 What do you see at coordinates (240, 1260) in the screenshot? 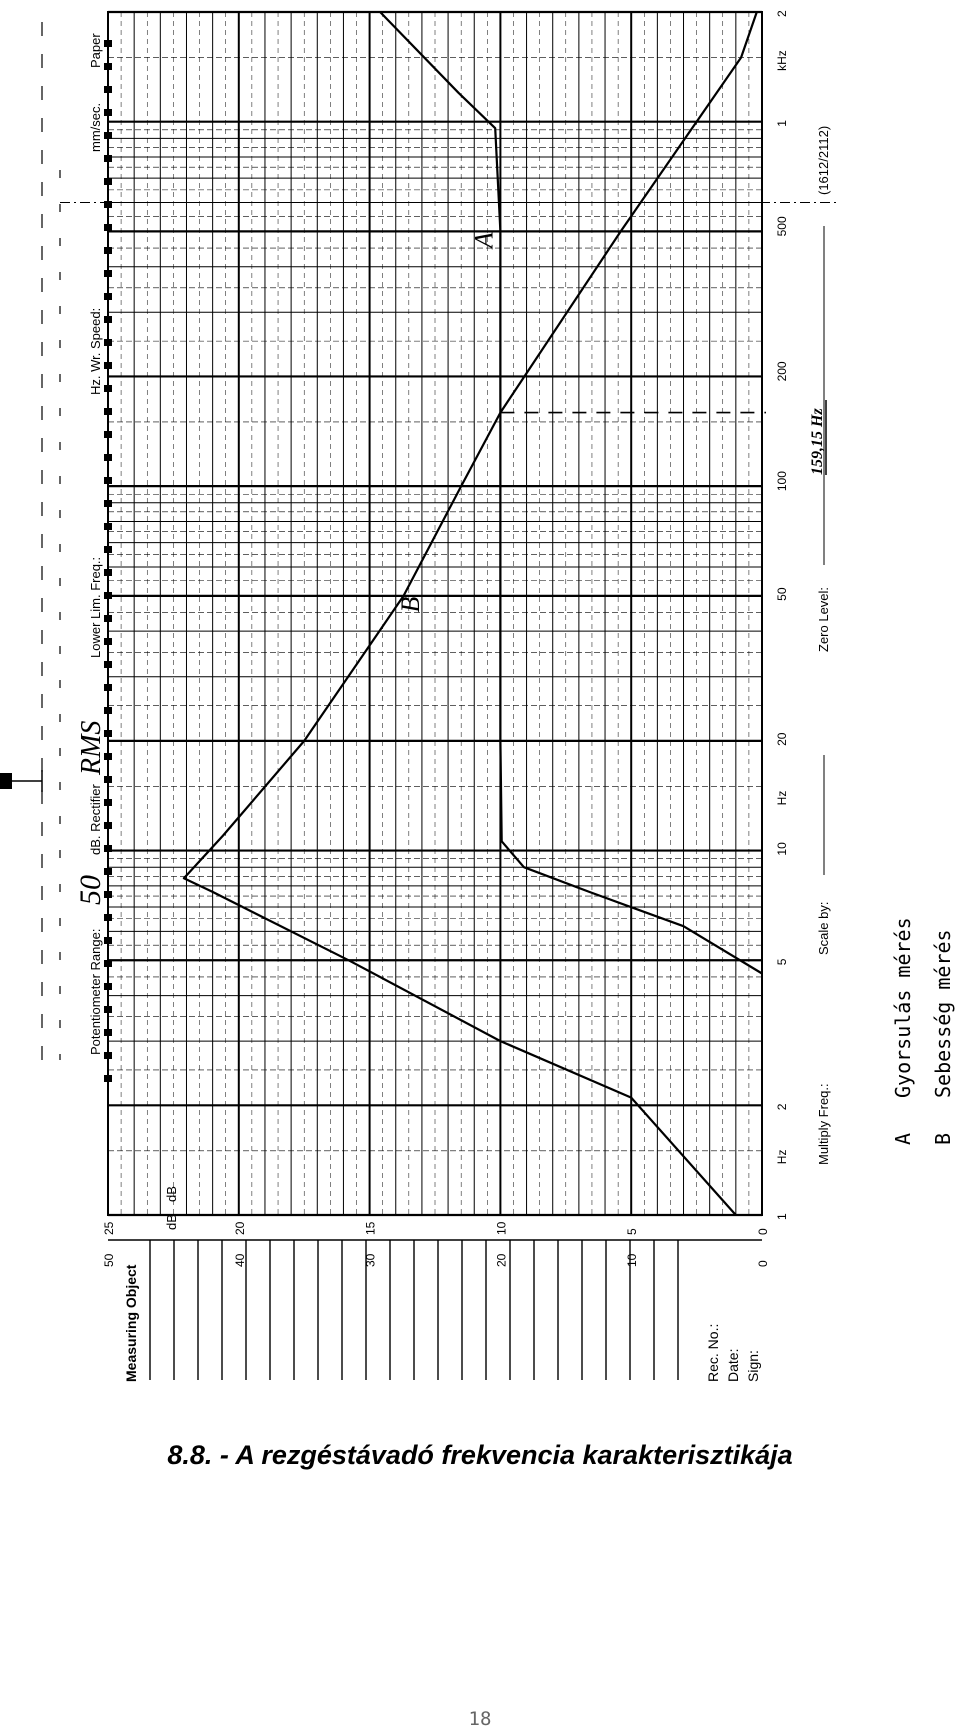
I see `y-tick-label-outer: 40` at bounding box center [240, 1260].